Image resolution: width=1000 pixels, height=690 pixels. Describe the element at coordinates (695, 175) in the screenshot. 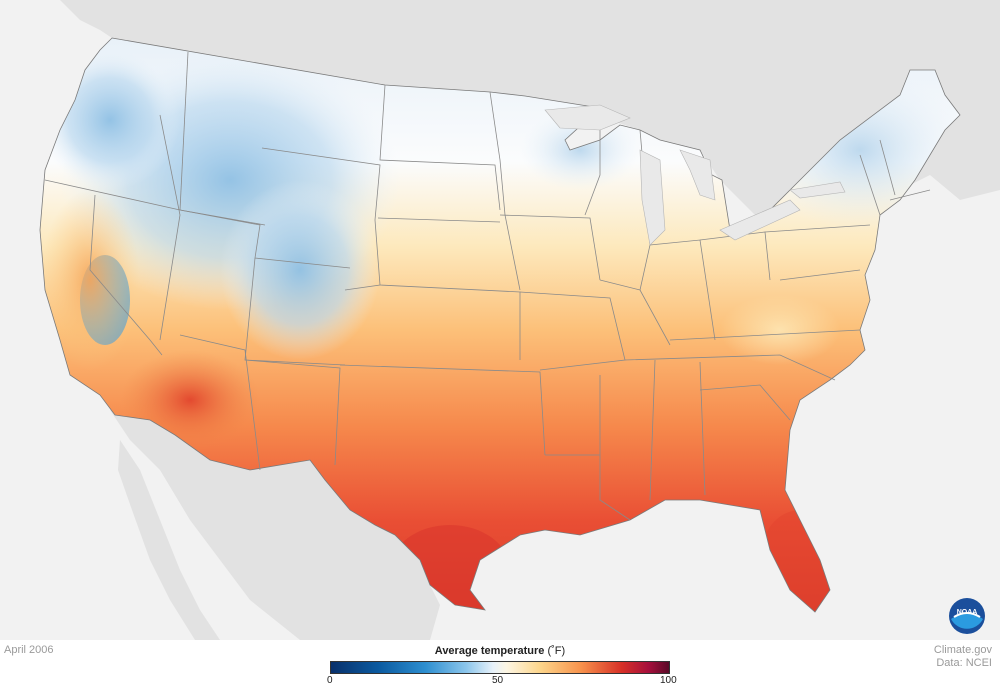

I see `great-lakes` at that location.